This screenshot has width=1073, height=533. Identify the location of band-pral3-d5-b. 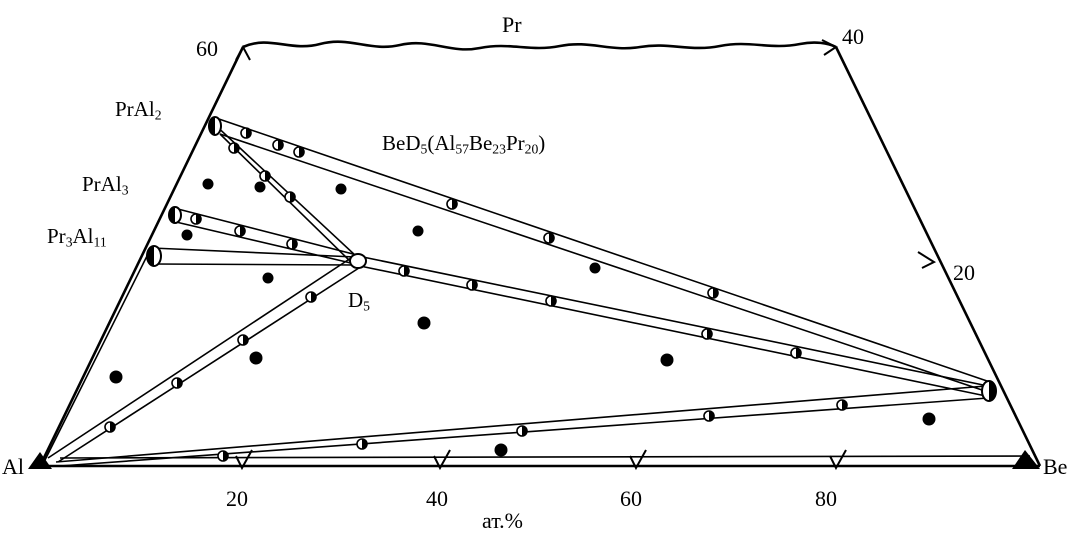
(265, 243).